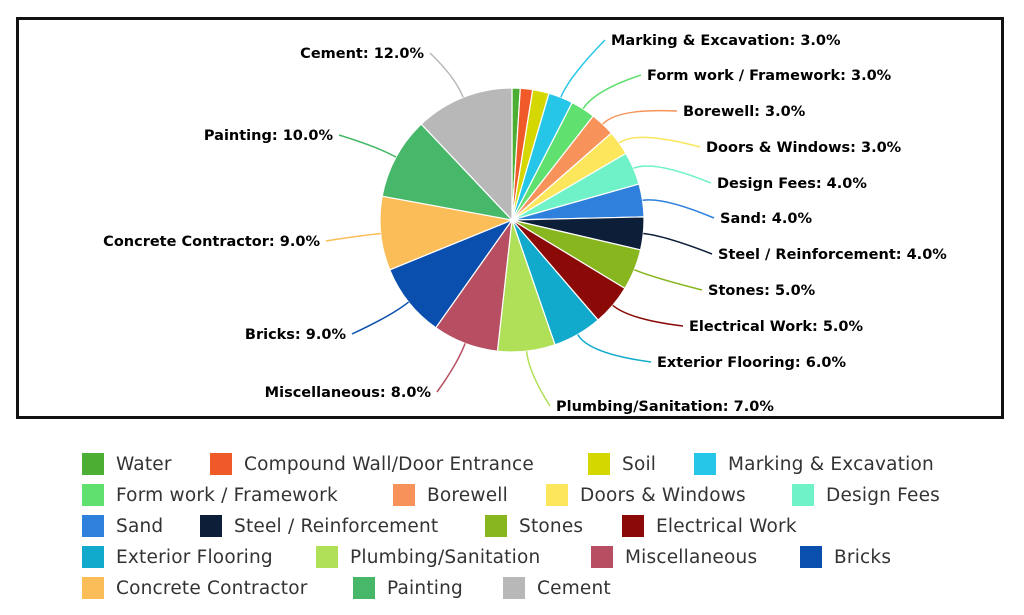 This screenshot has width=1024, height=615. What do you see at coordinates (466, 154) in the screenshot?
I see `pie-slice-cement` at bounding box center [466, 154].